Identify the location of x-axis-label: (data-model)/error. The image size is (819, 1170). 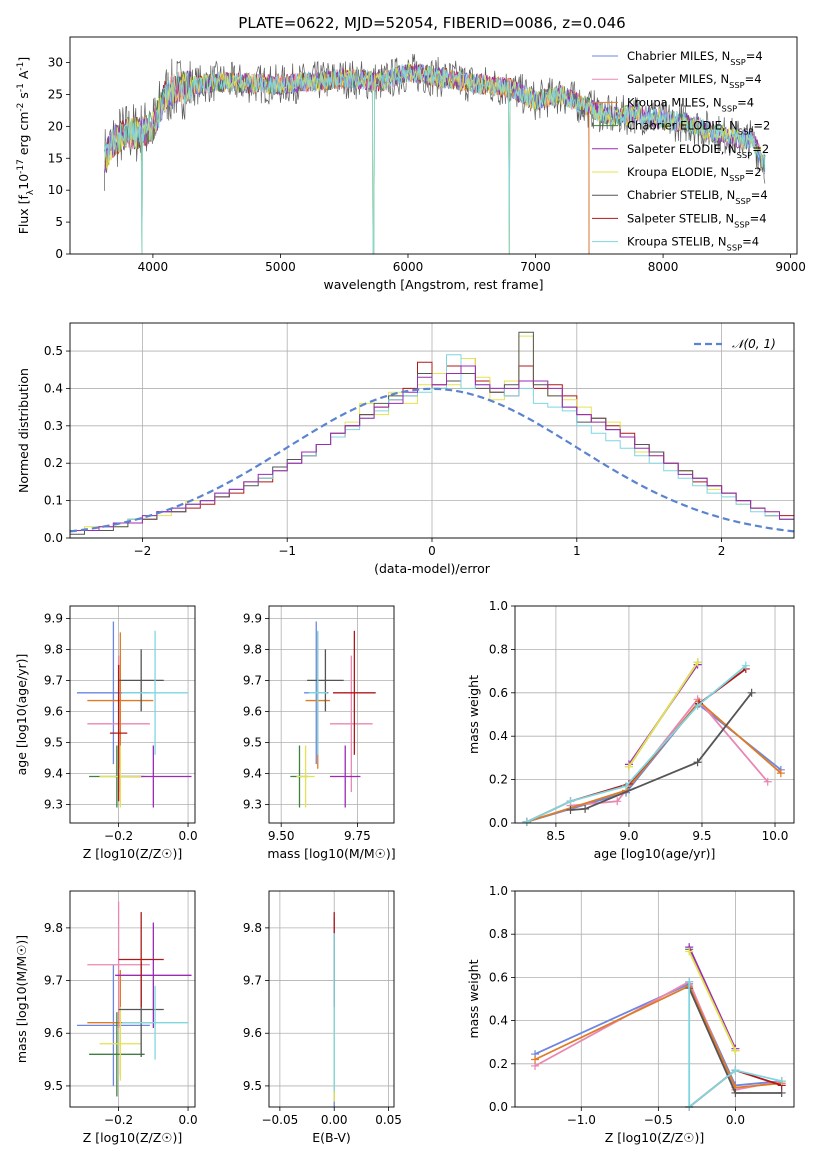
(432, 568).